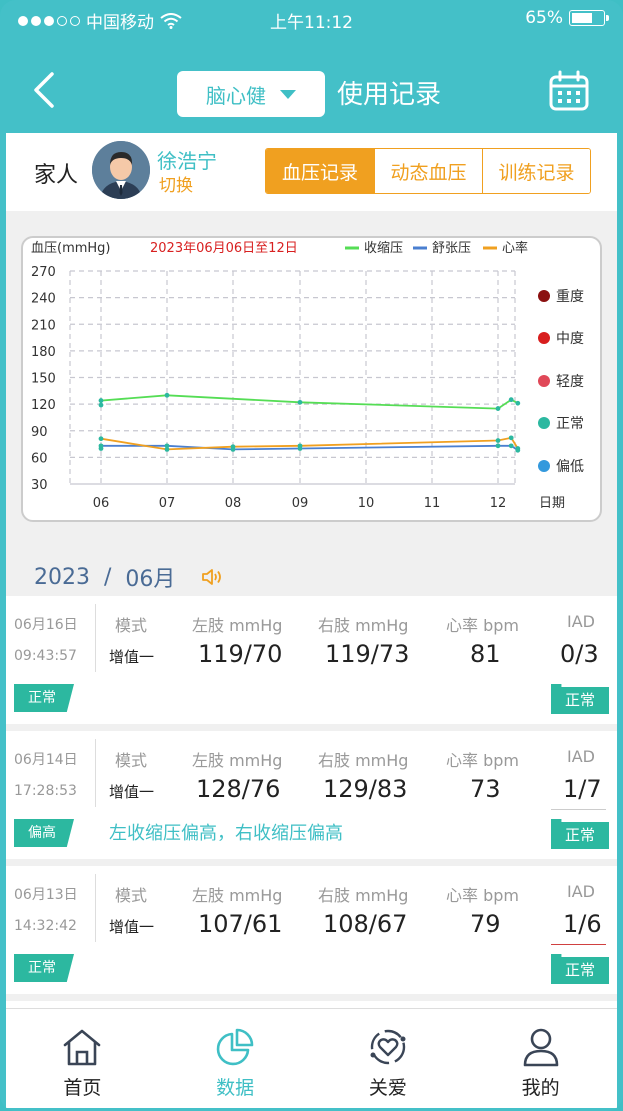 This screenshot has height=1111, width=623. Describe the element at coordinates (238, 789) in the screenshot. I see `record-left-bp: 128/76` at that location.